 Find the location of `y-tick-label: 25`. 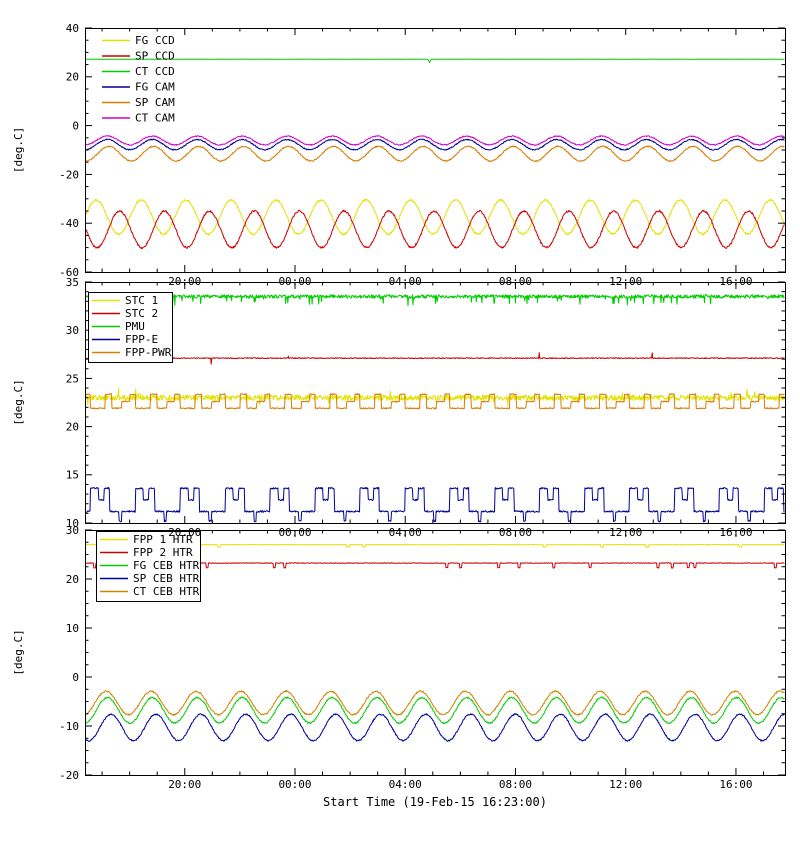

y-tick-label: 25 is located at coordinates (72, 378).